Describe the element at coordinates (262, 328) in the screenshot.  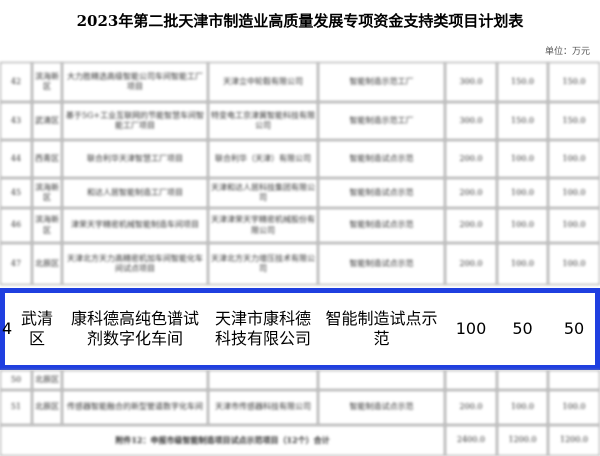
I see `company: 天津市康科德科技有限公司` at that location.